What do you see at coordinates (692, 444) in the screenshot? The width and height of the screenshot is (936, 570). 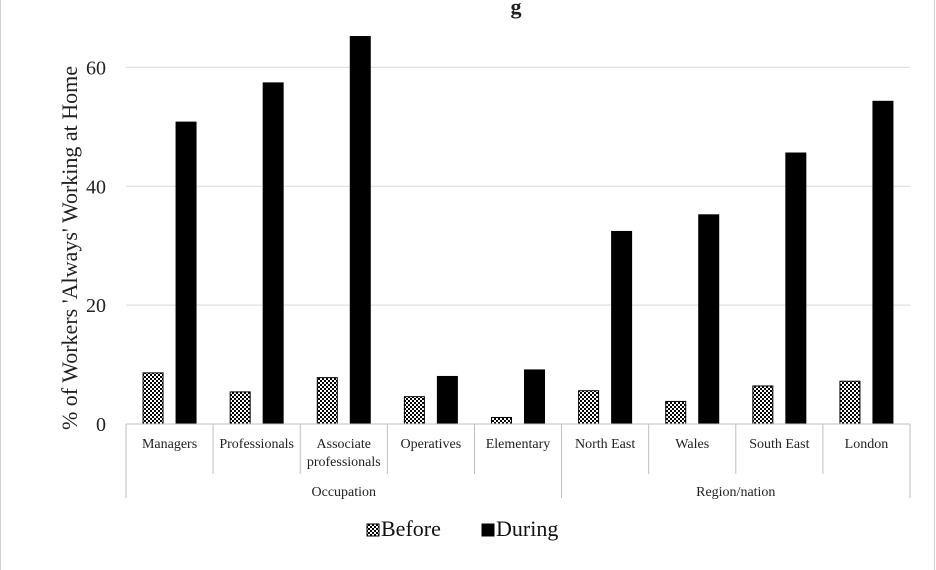 I see `category-label-6: Wales` at bounding box center [692, 444].